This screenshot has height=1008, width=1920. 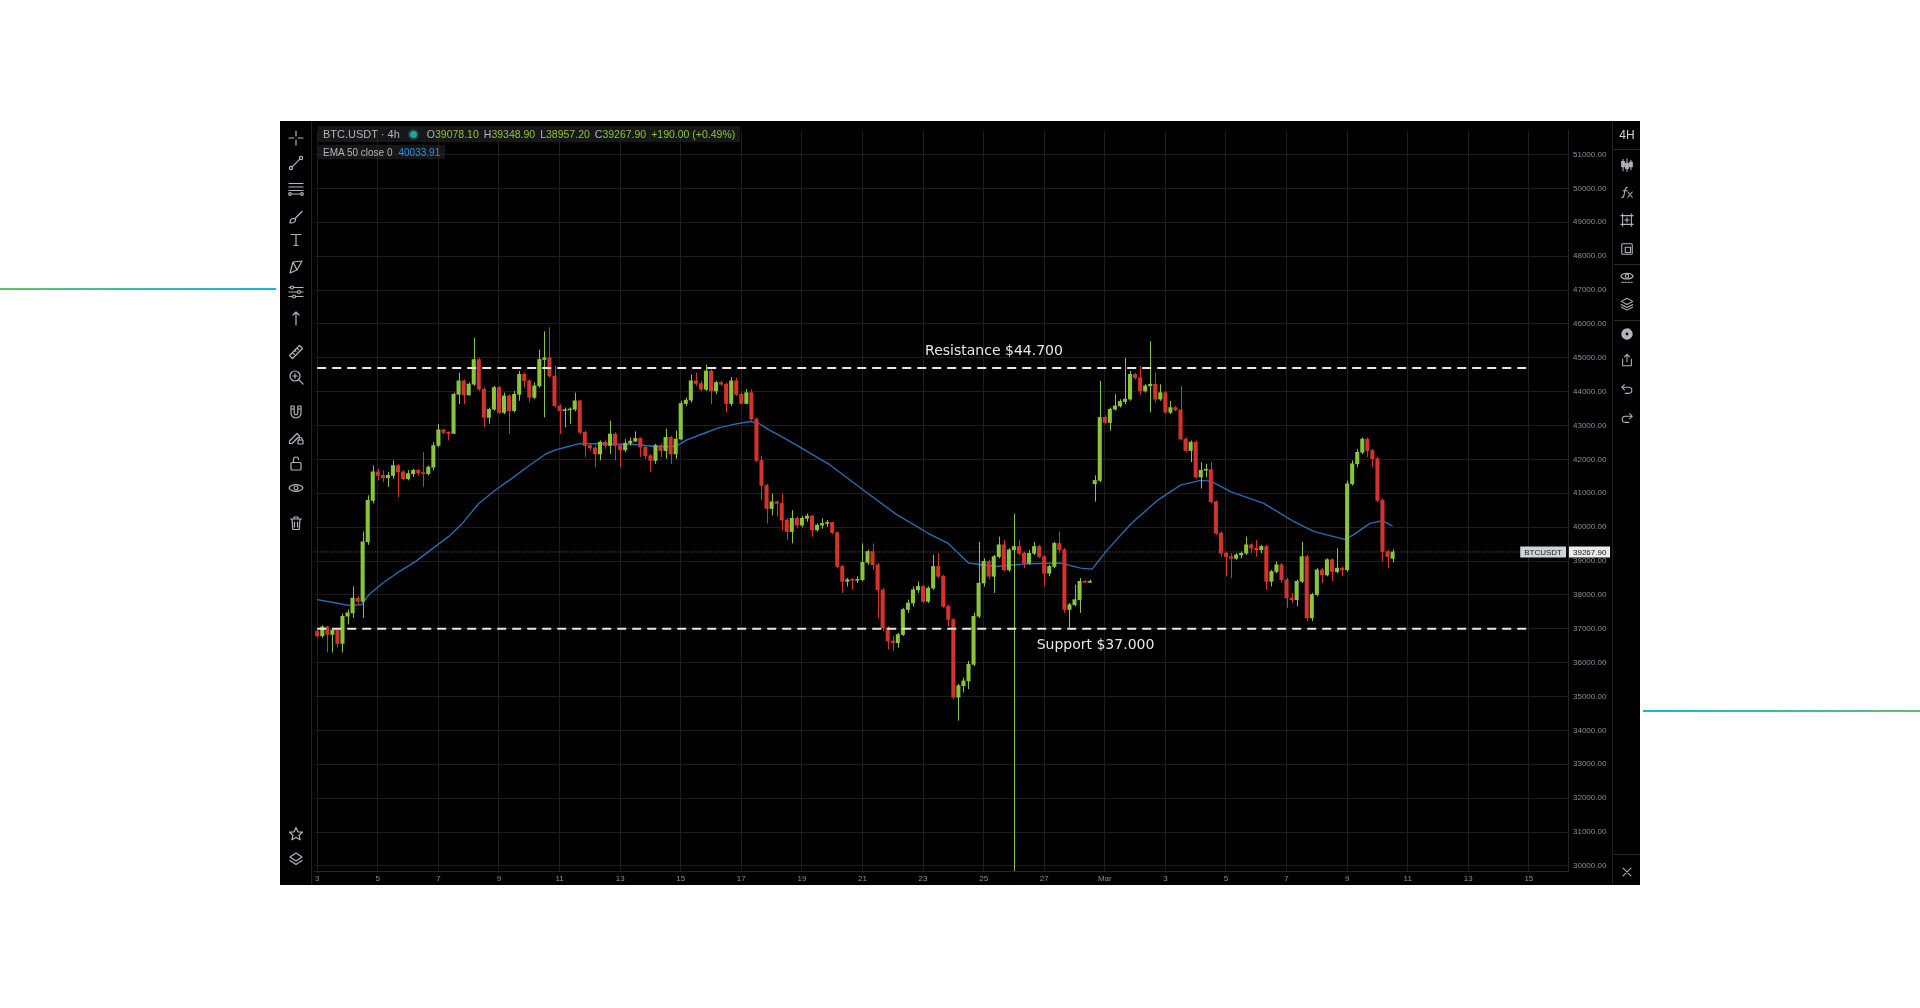 I want to click on x-tick-label: 17, so click(x=741, y=878).